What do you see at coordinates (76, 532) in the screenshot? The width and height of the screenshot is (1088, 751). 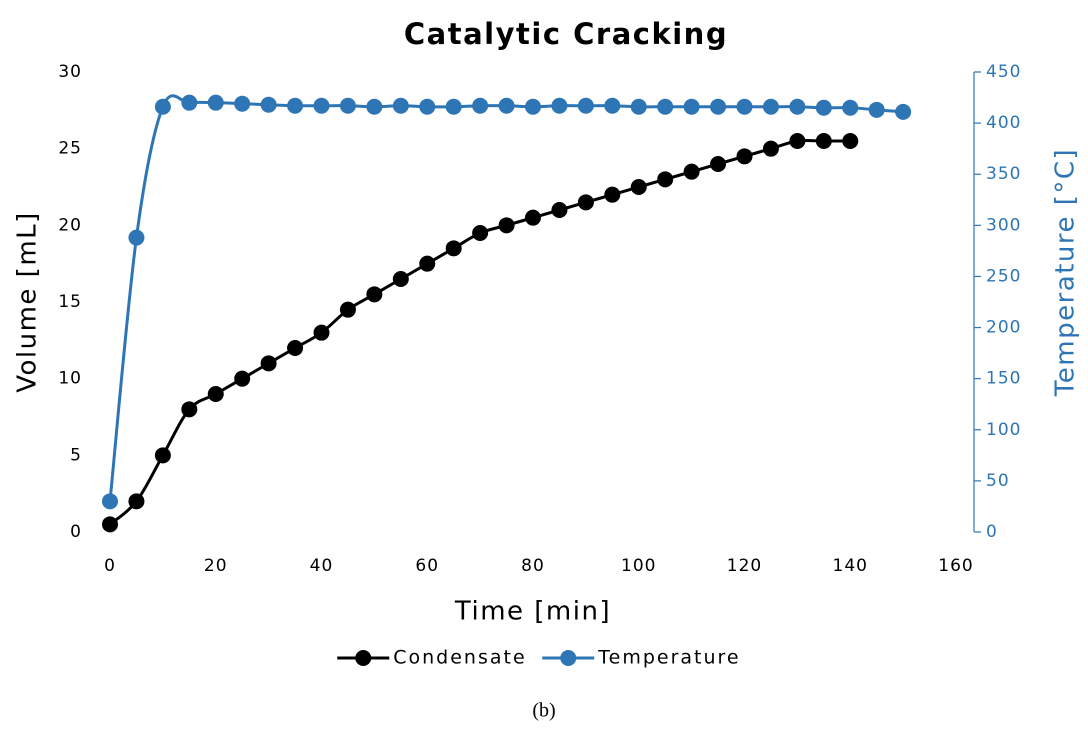 I see `y-tick-label: 0` at bounding box center [76, 532].